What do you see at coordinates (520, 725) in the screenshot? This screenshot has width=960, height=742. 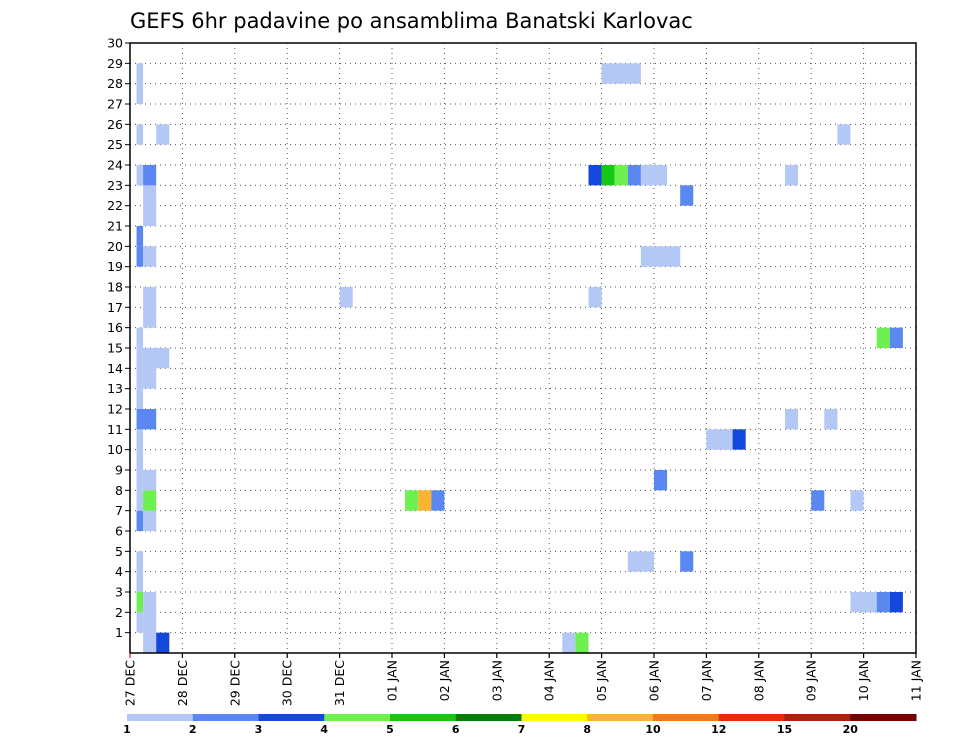 I see `colorbar: 1 2 3 4 5 6 7 8 10 12 15 20` at bounding box center [520, 725].